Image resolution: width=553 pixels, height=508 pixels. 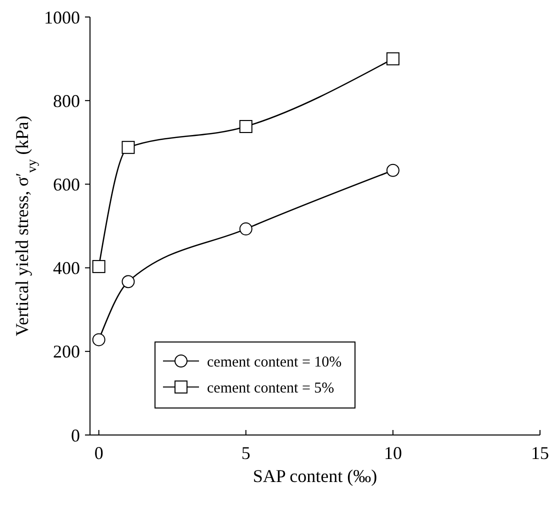 What do you see at coordinates (393, 453) in the screenshot?
I see `x-tick-label: 10` at bounding box center [393, 453].